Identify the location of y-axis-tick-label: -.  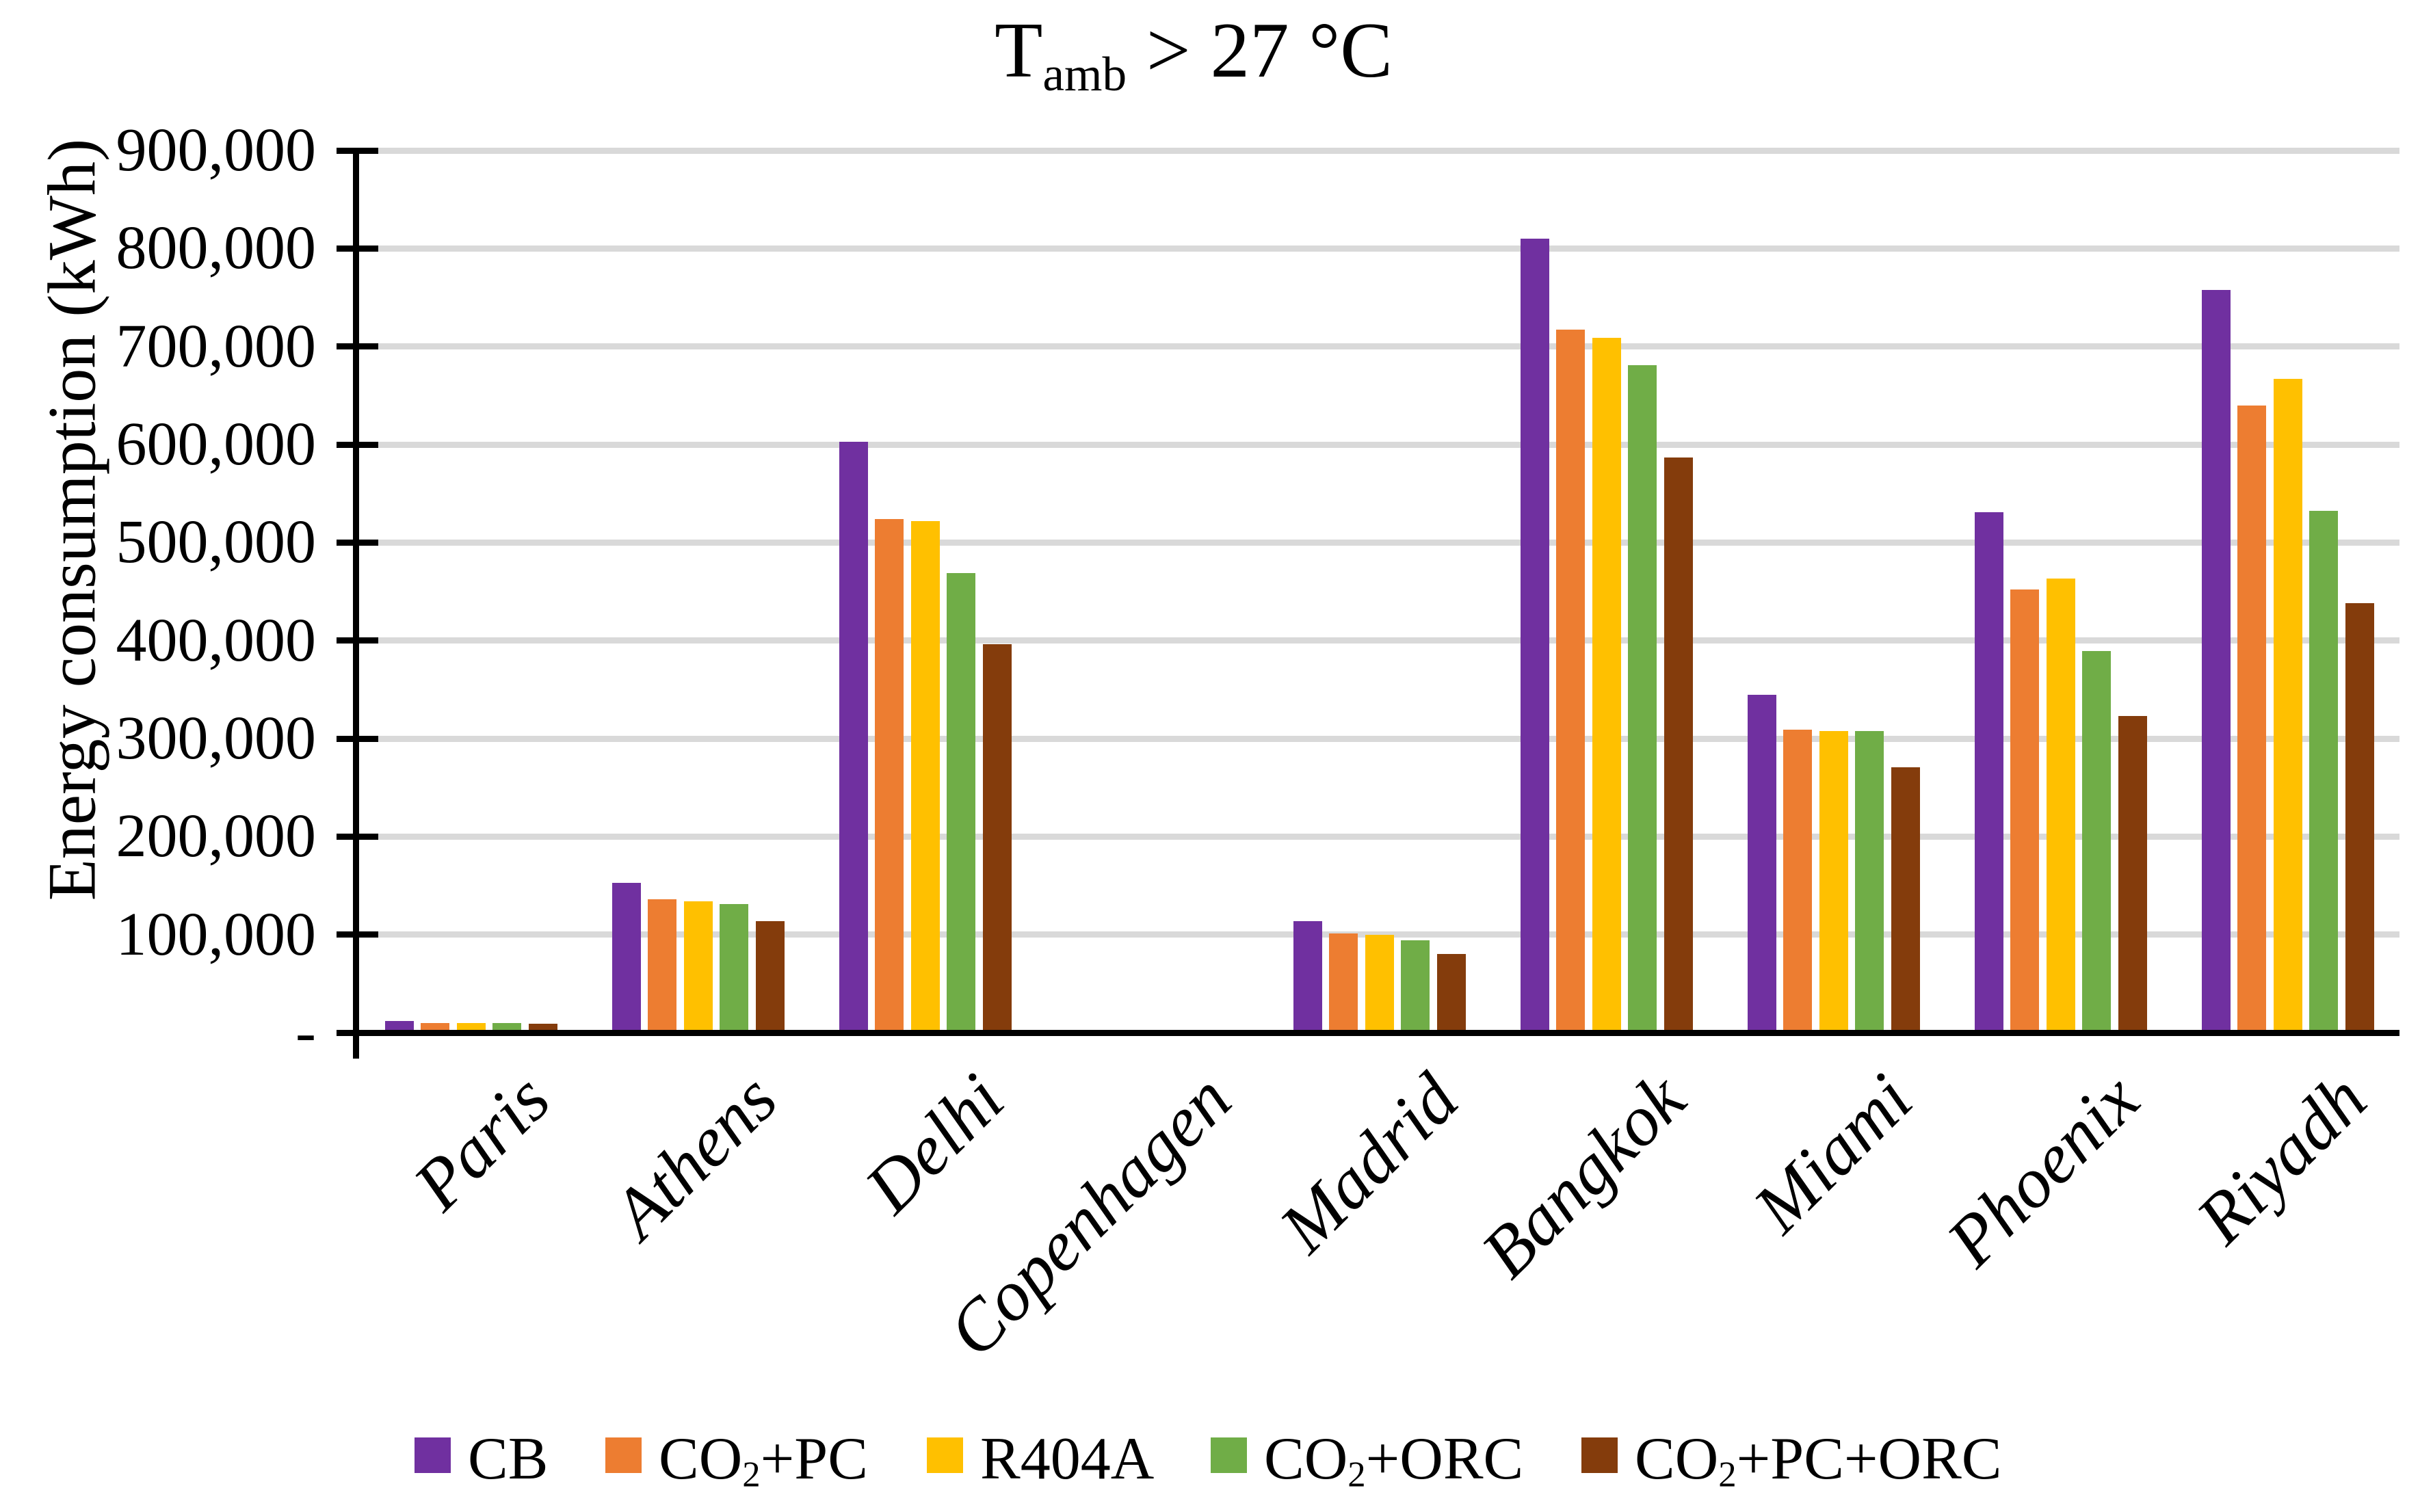
(305, 1032).